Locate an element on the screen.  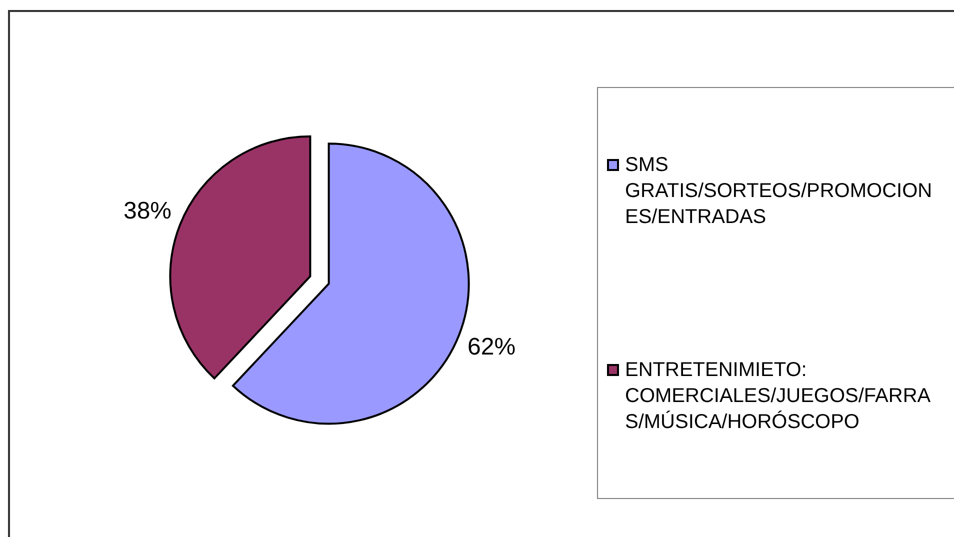
legend-label: ENTRETENIMIETO: COMERCIALES/JUEGOS/FARRAS/MÚSICA/HORÓSCOPO is located at coordinates (778, 396).